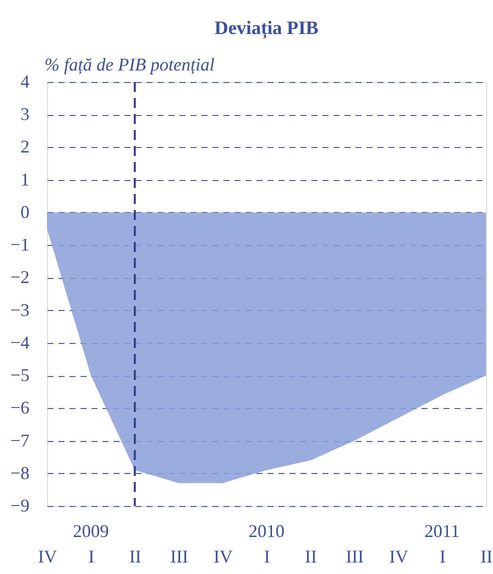 This screenshot has width=493, height=574. I want to click on y-tick-label: 0, so click(25, 212).